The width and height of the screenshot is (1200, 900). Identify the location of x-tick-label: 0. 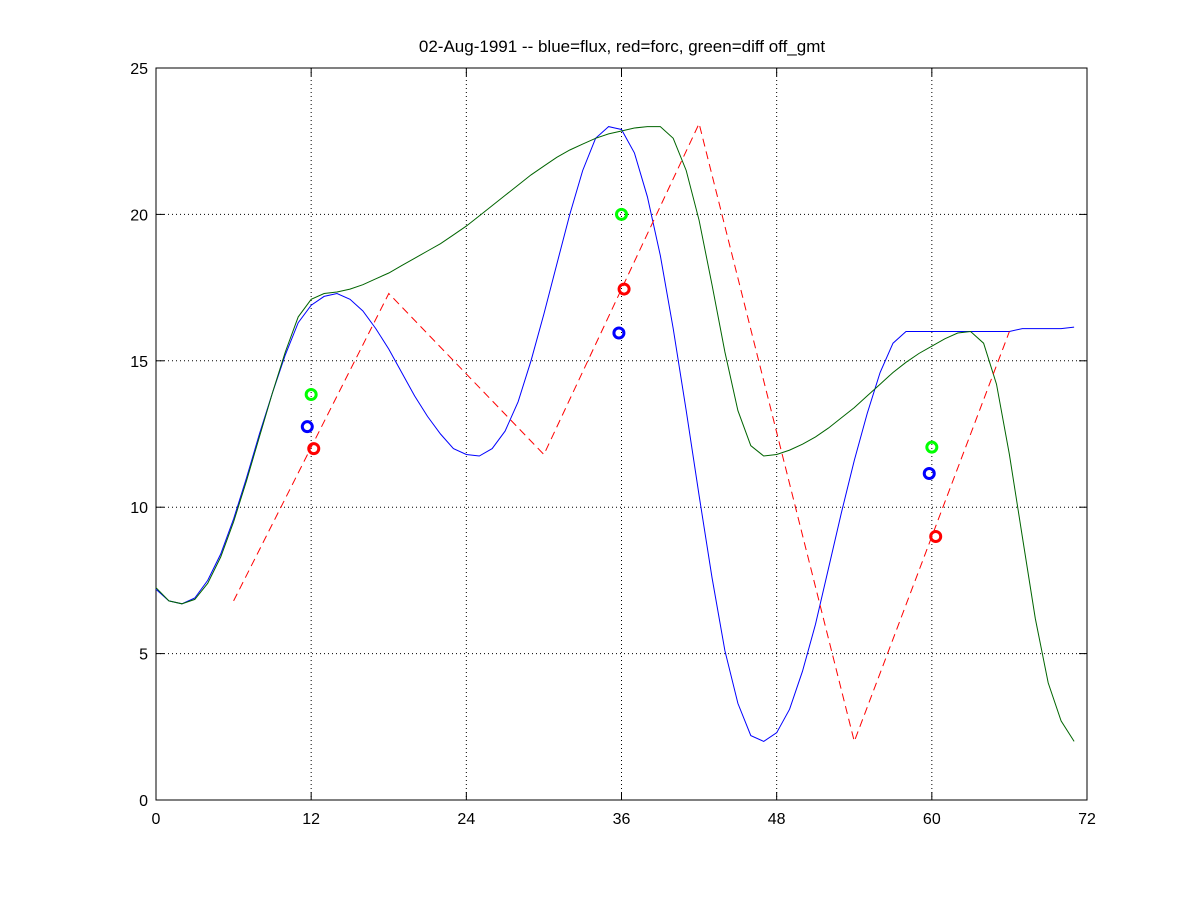
(156, 819).